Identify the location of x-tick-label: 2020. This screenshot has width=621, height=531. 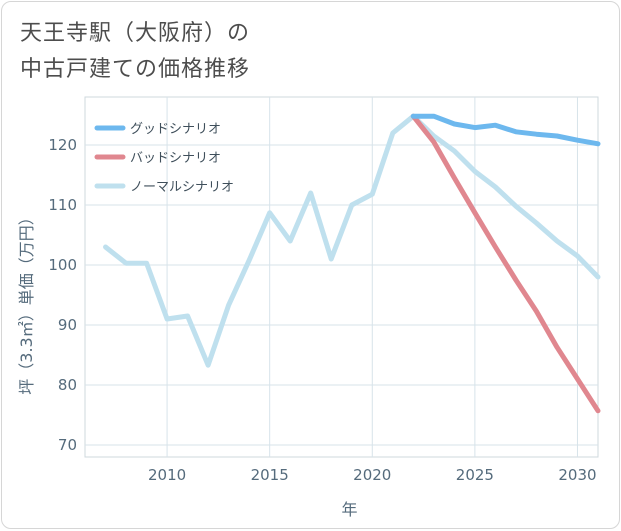
(372, 475).